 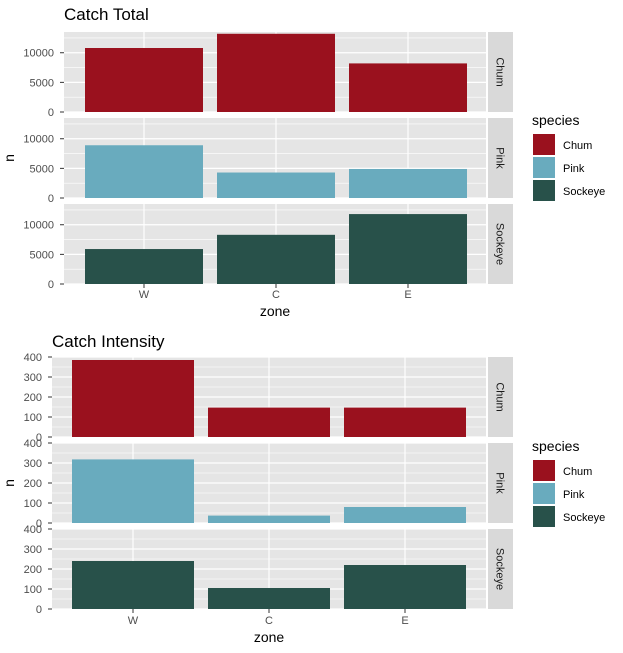 I want to click on facet-pink: 0 100 200 300 400 Pink, so click(x=268, y=484).